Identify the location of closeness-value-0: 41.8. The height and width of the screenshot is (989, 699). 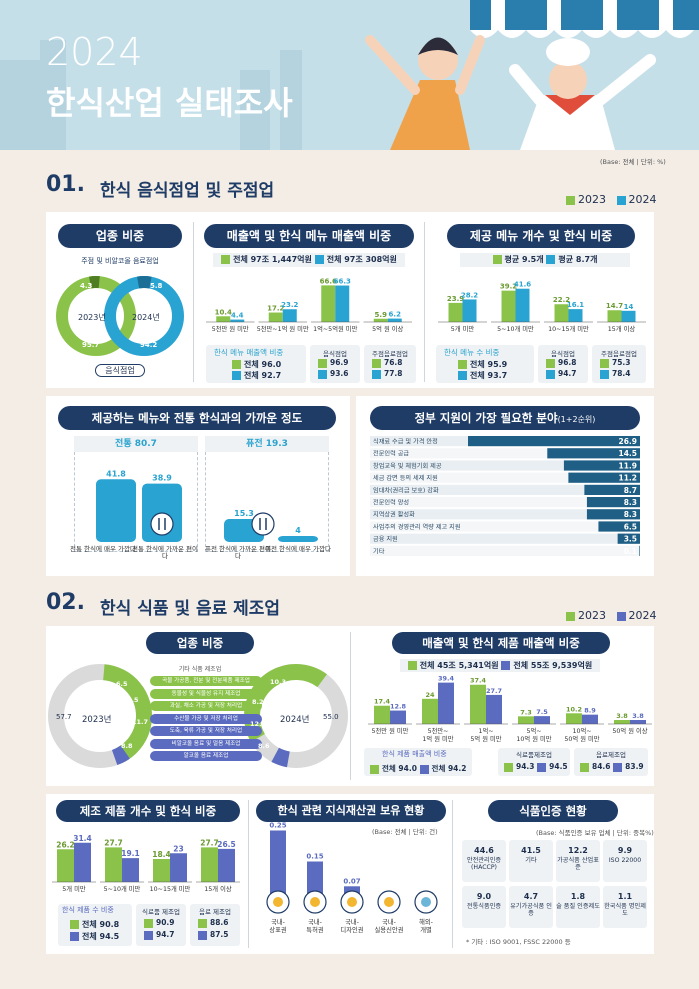
(116, 473).